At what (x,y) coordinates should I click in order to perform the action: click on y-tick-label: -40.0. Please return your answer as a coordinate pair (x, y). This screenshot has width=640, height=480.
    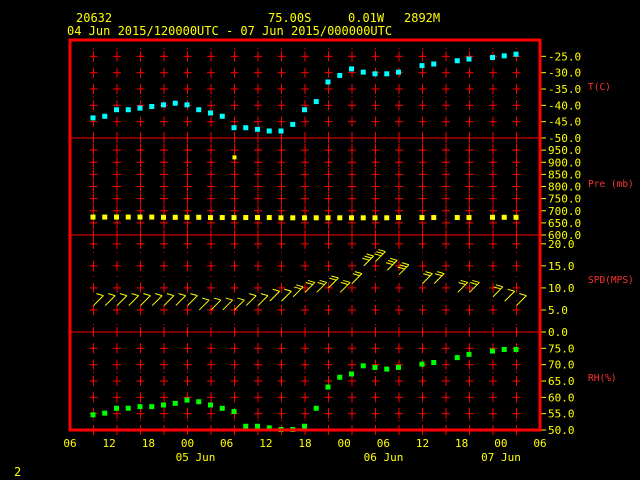
    Looking at the image, I should click on (564, 105).